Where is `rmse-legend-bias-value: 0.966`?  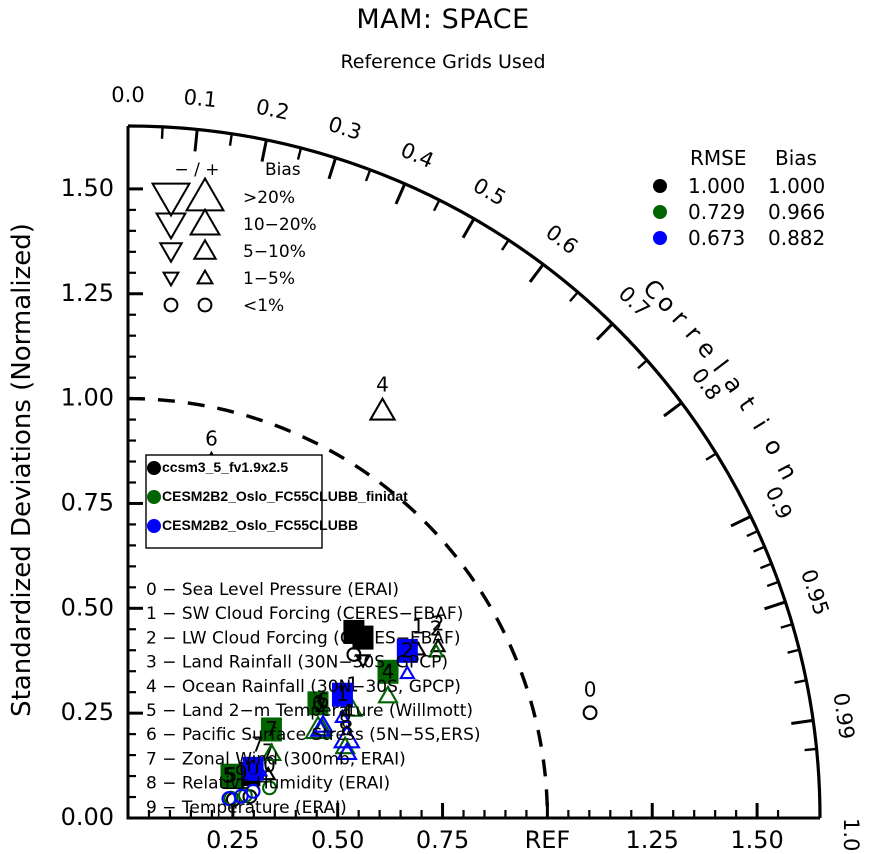
rmse-legend-bias-value: 0.966 is located at coordinates (796, 212).